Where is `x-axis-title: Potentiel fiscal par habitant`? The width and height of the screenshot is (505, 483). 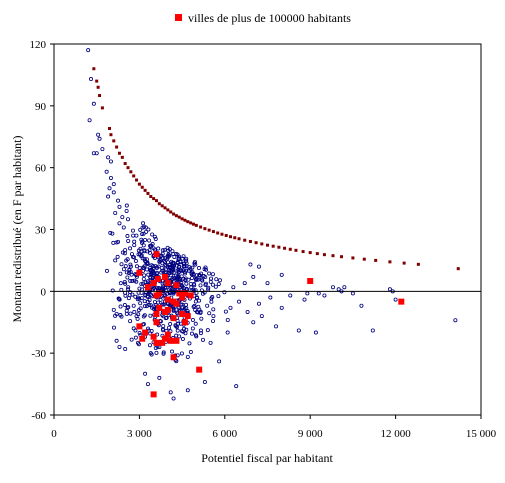
x-axis-title: Potentiel fiscal par habitant is located at coordinates (267, 458).